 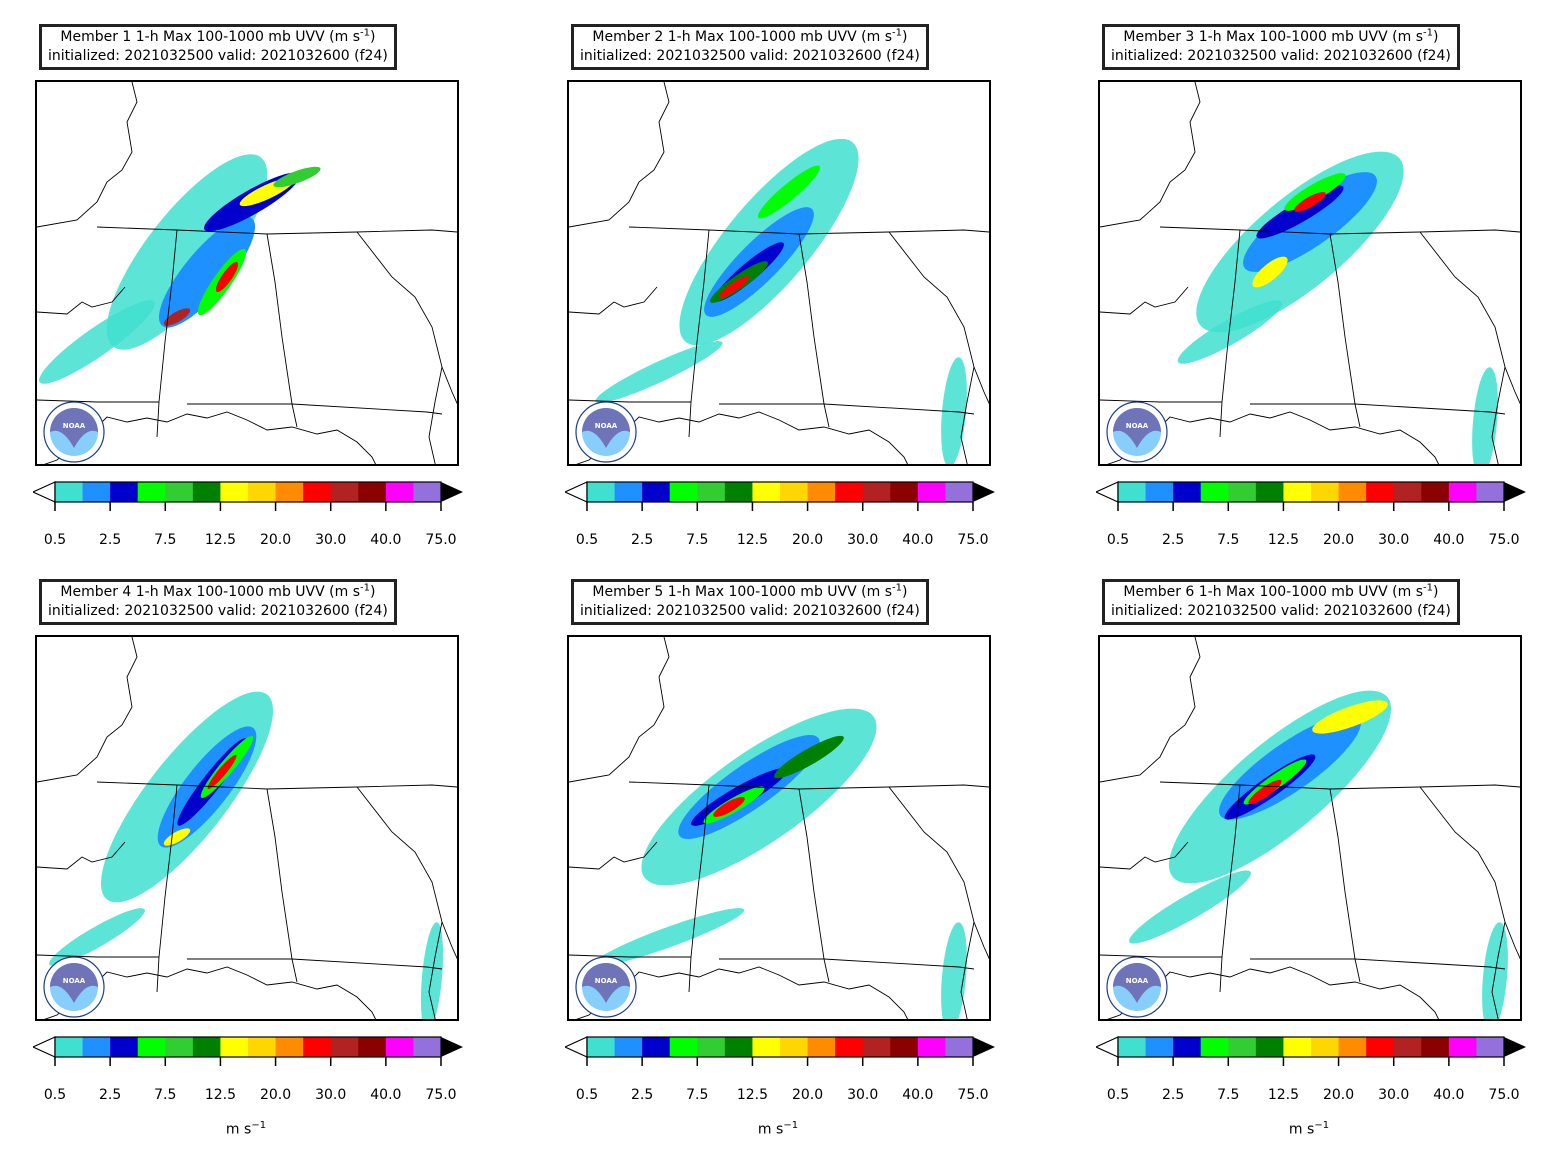 I want to click on panel-title-line1: Member 1 1-h Max 100-1000 mb UVV (m s-1), so click(x=218, y=36).